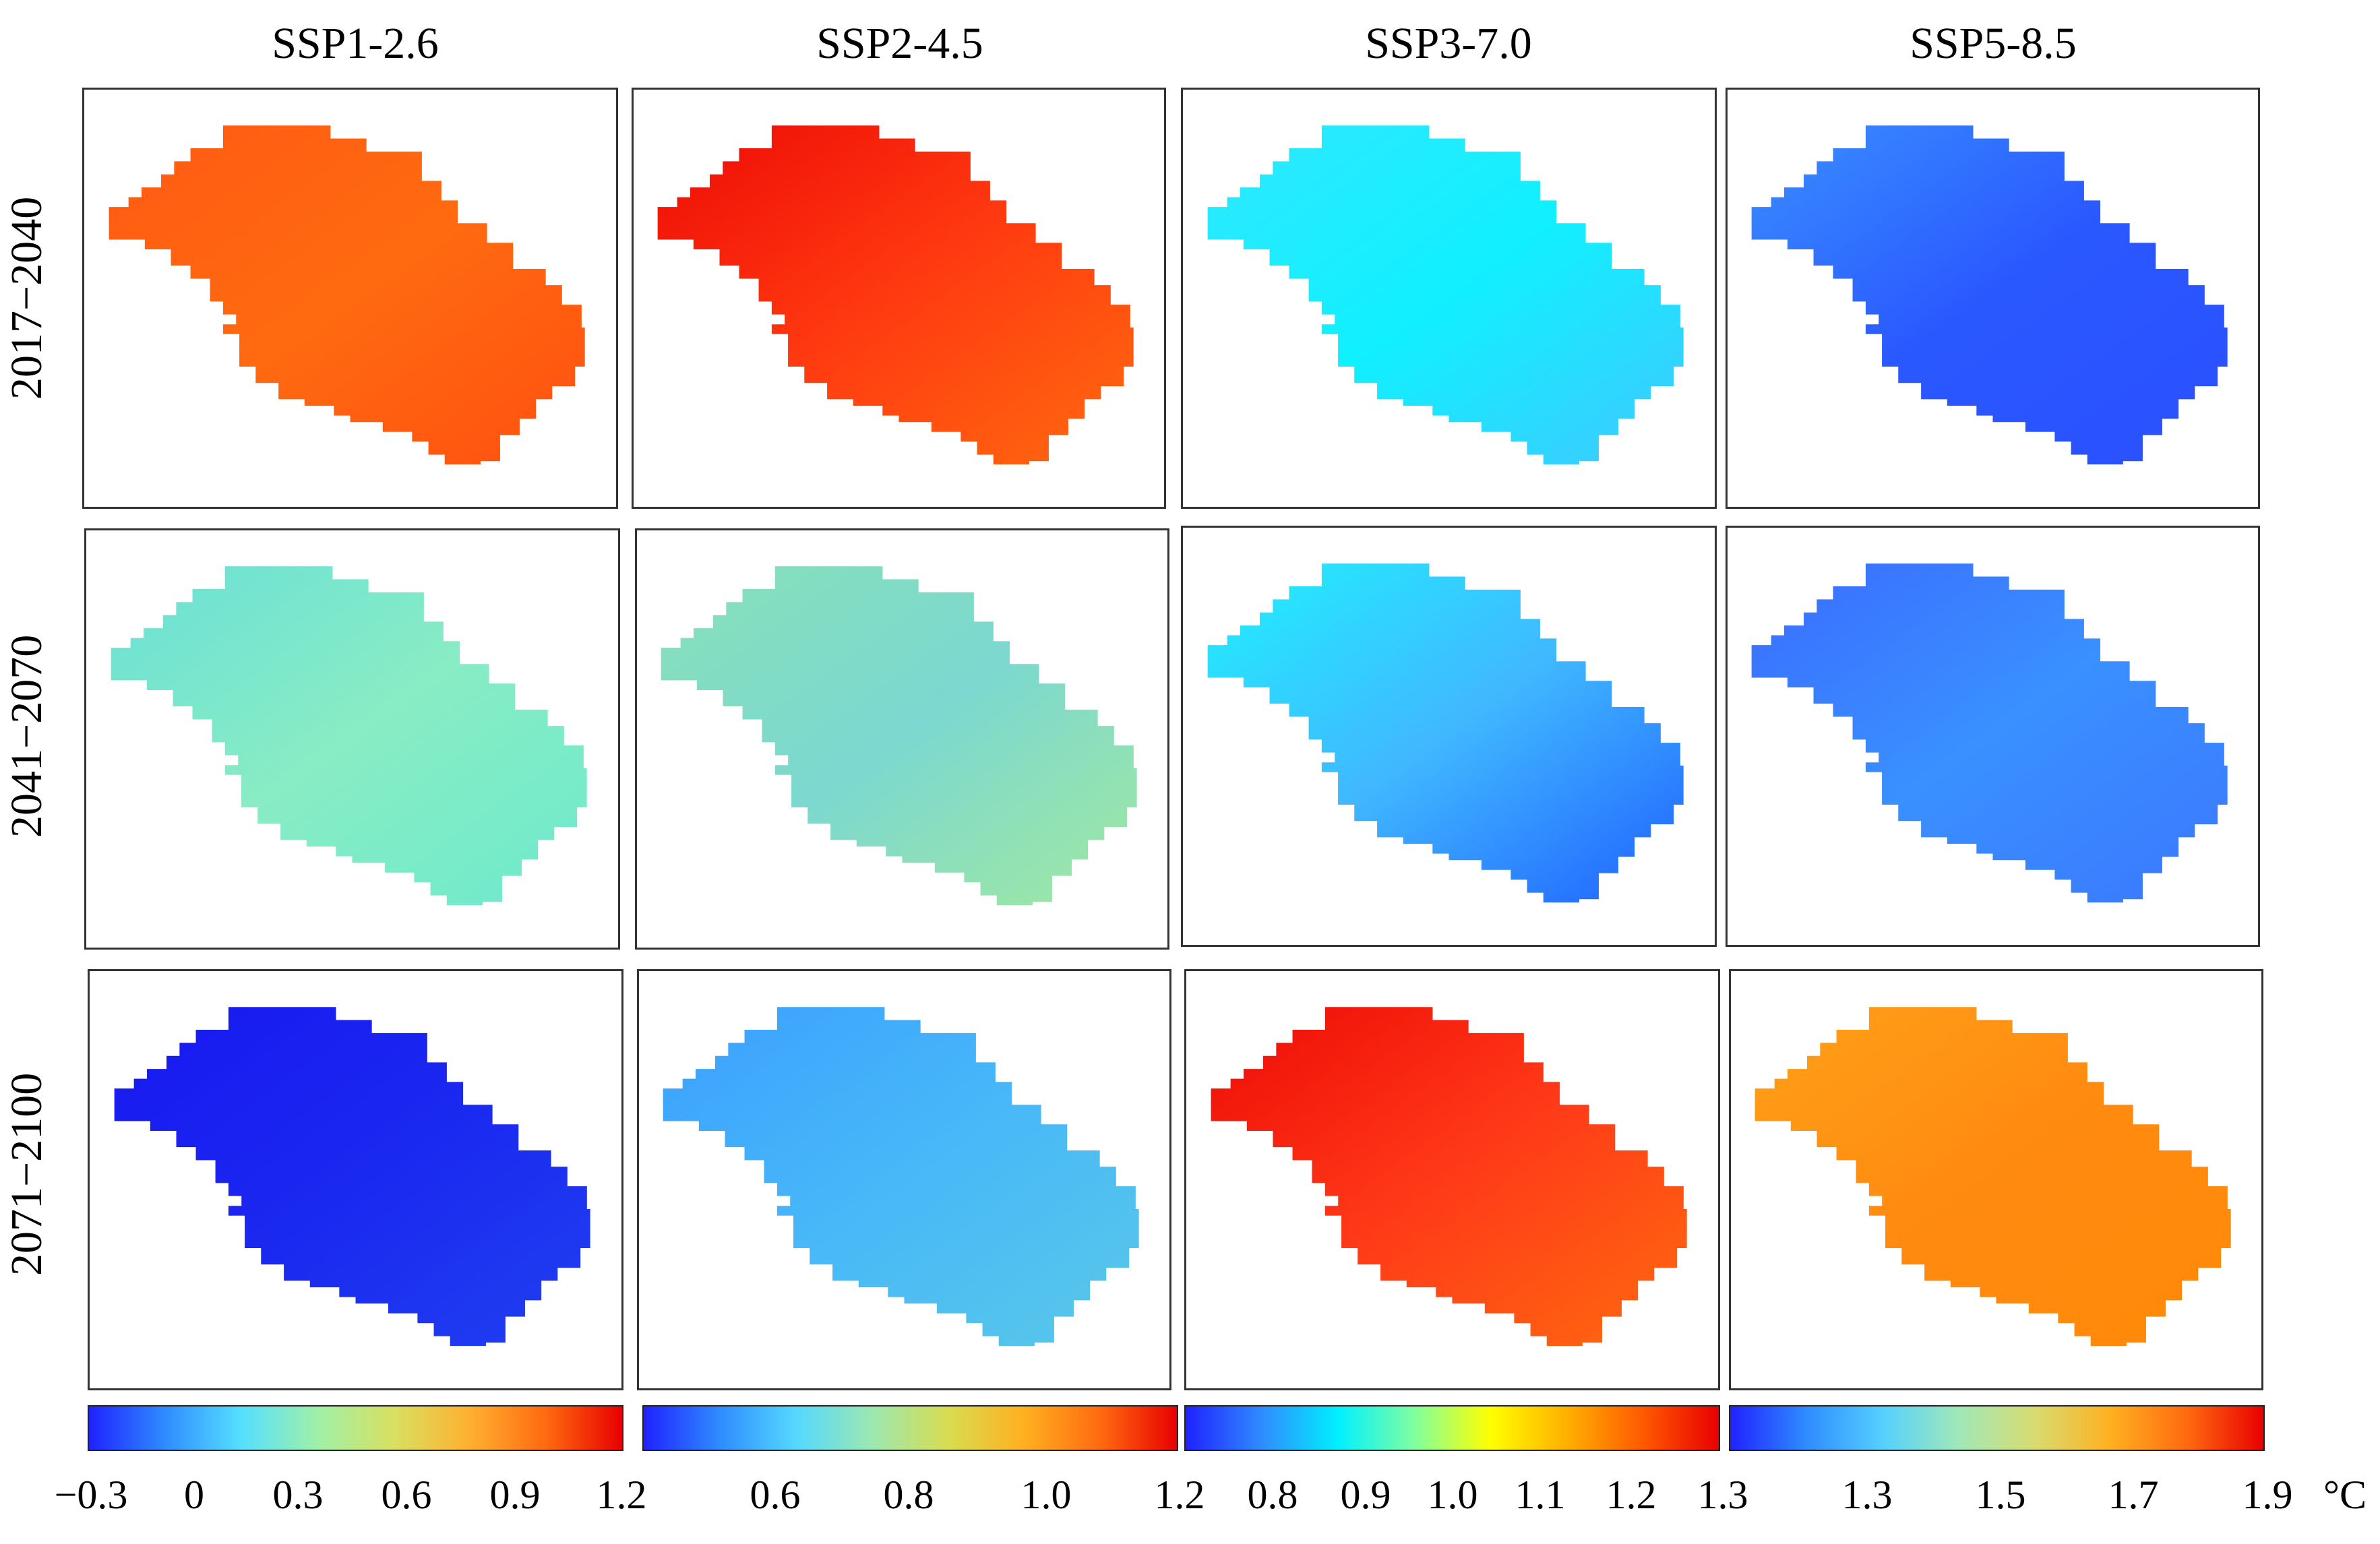  What do you see at coordinates (1272, 1495) in the screenshot?
I see `cbar3-tick: 0.8` at bounding box center [1272, 1495].